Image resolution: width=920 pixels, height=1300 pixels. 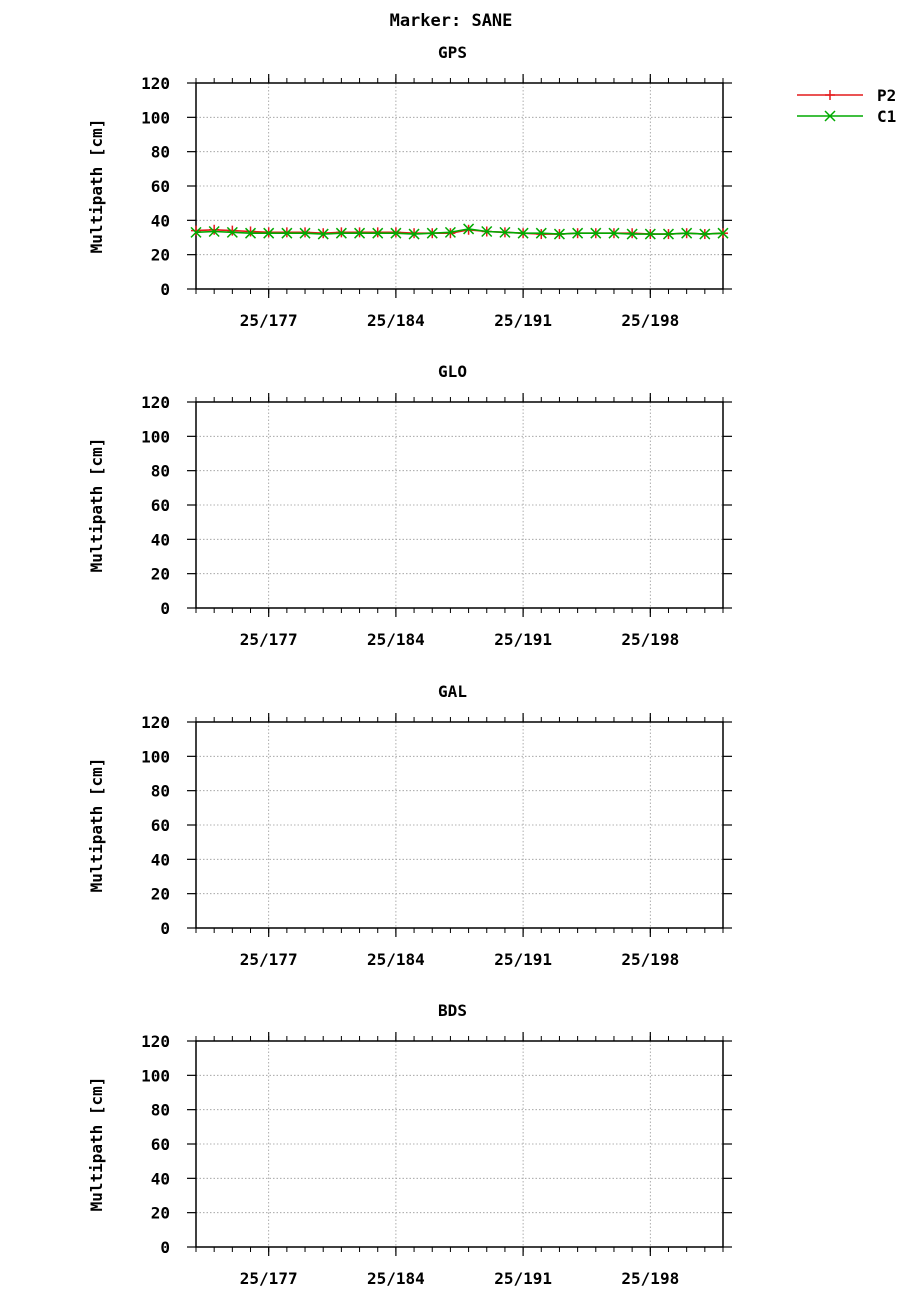 I want to click on grid-glo, so click(x=459, y=505).